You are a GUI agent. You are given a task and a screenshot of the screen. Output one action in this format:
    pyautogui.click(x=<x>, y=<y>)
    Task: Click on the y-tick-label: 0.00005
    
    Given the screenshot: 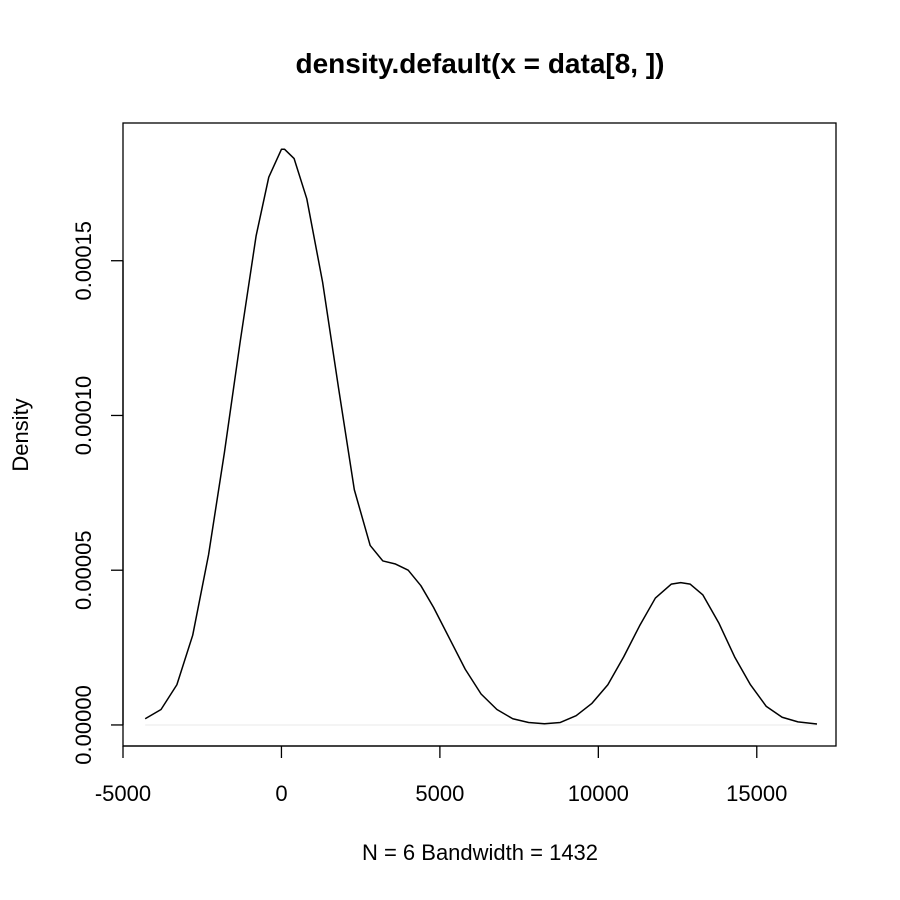 What is the action you would take?
    pyautogui.click(x=83, y=570)
    